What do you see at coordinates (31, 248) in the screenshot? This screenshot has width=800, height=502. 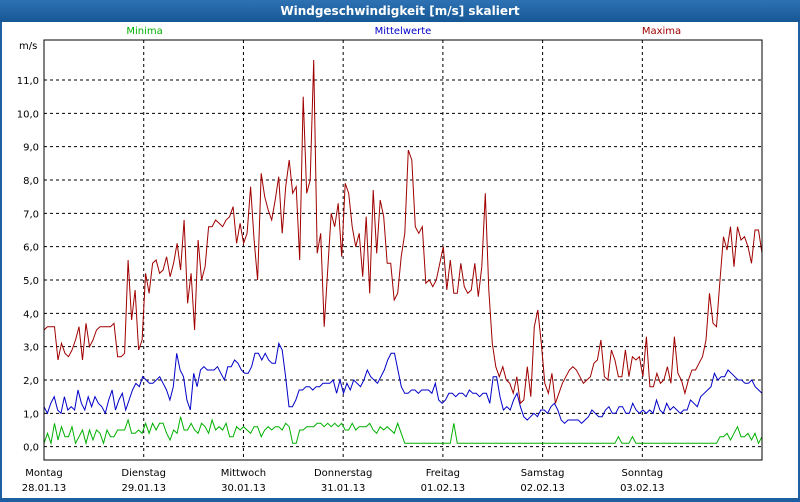 I see `y-tick-label: 6,0` at bounding box center [31, 248].